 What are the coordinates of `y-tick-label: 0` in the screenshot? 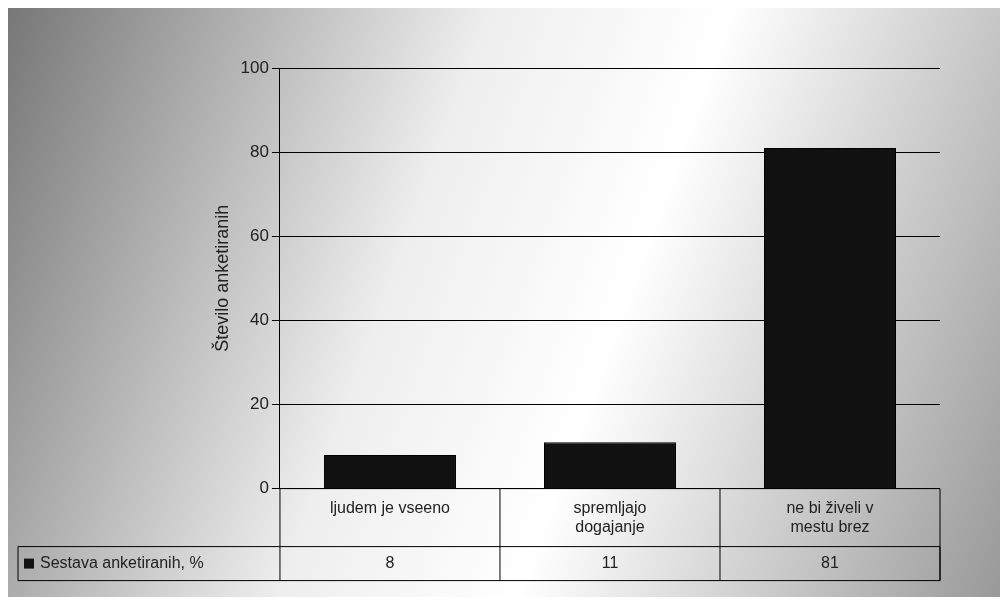 It's located at (264, 488).